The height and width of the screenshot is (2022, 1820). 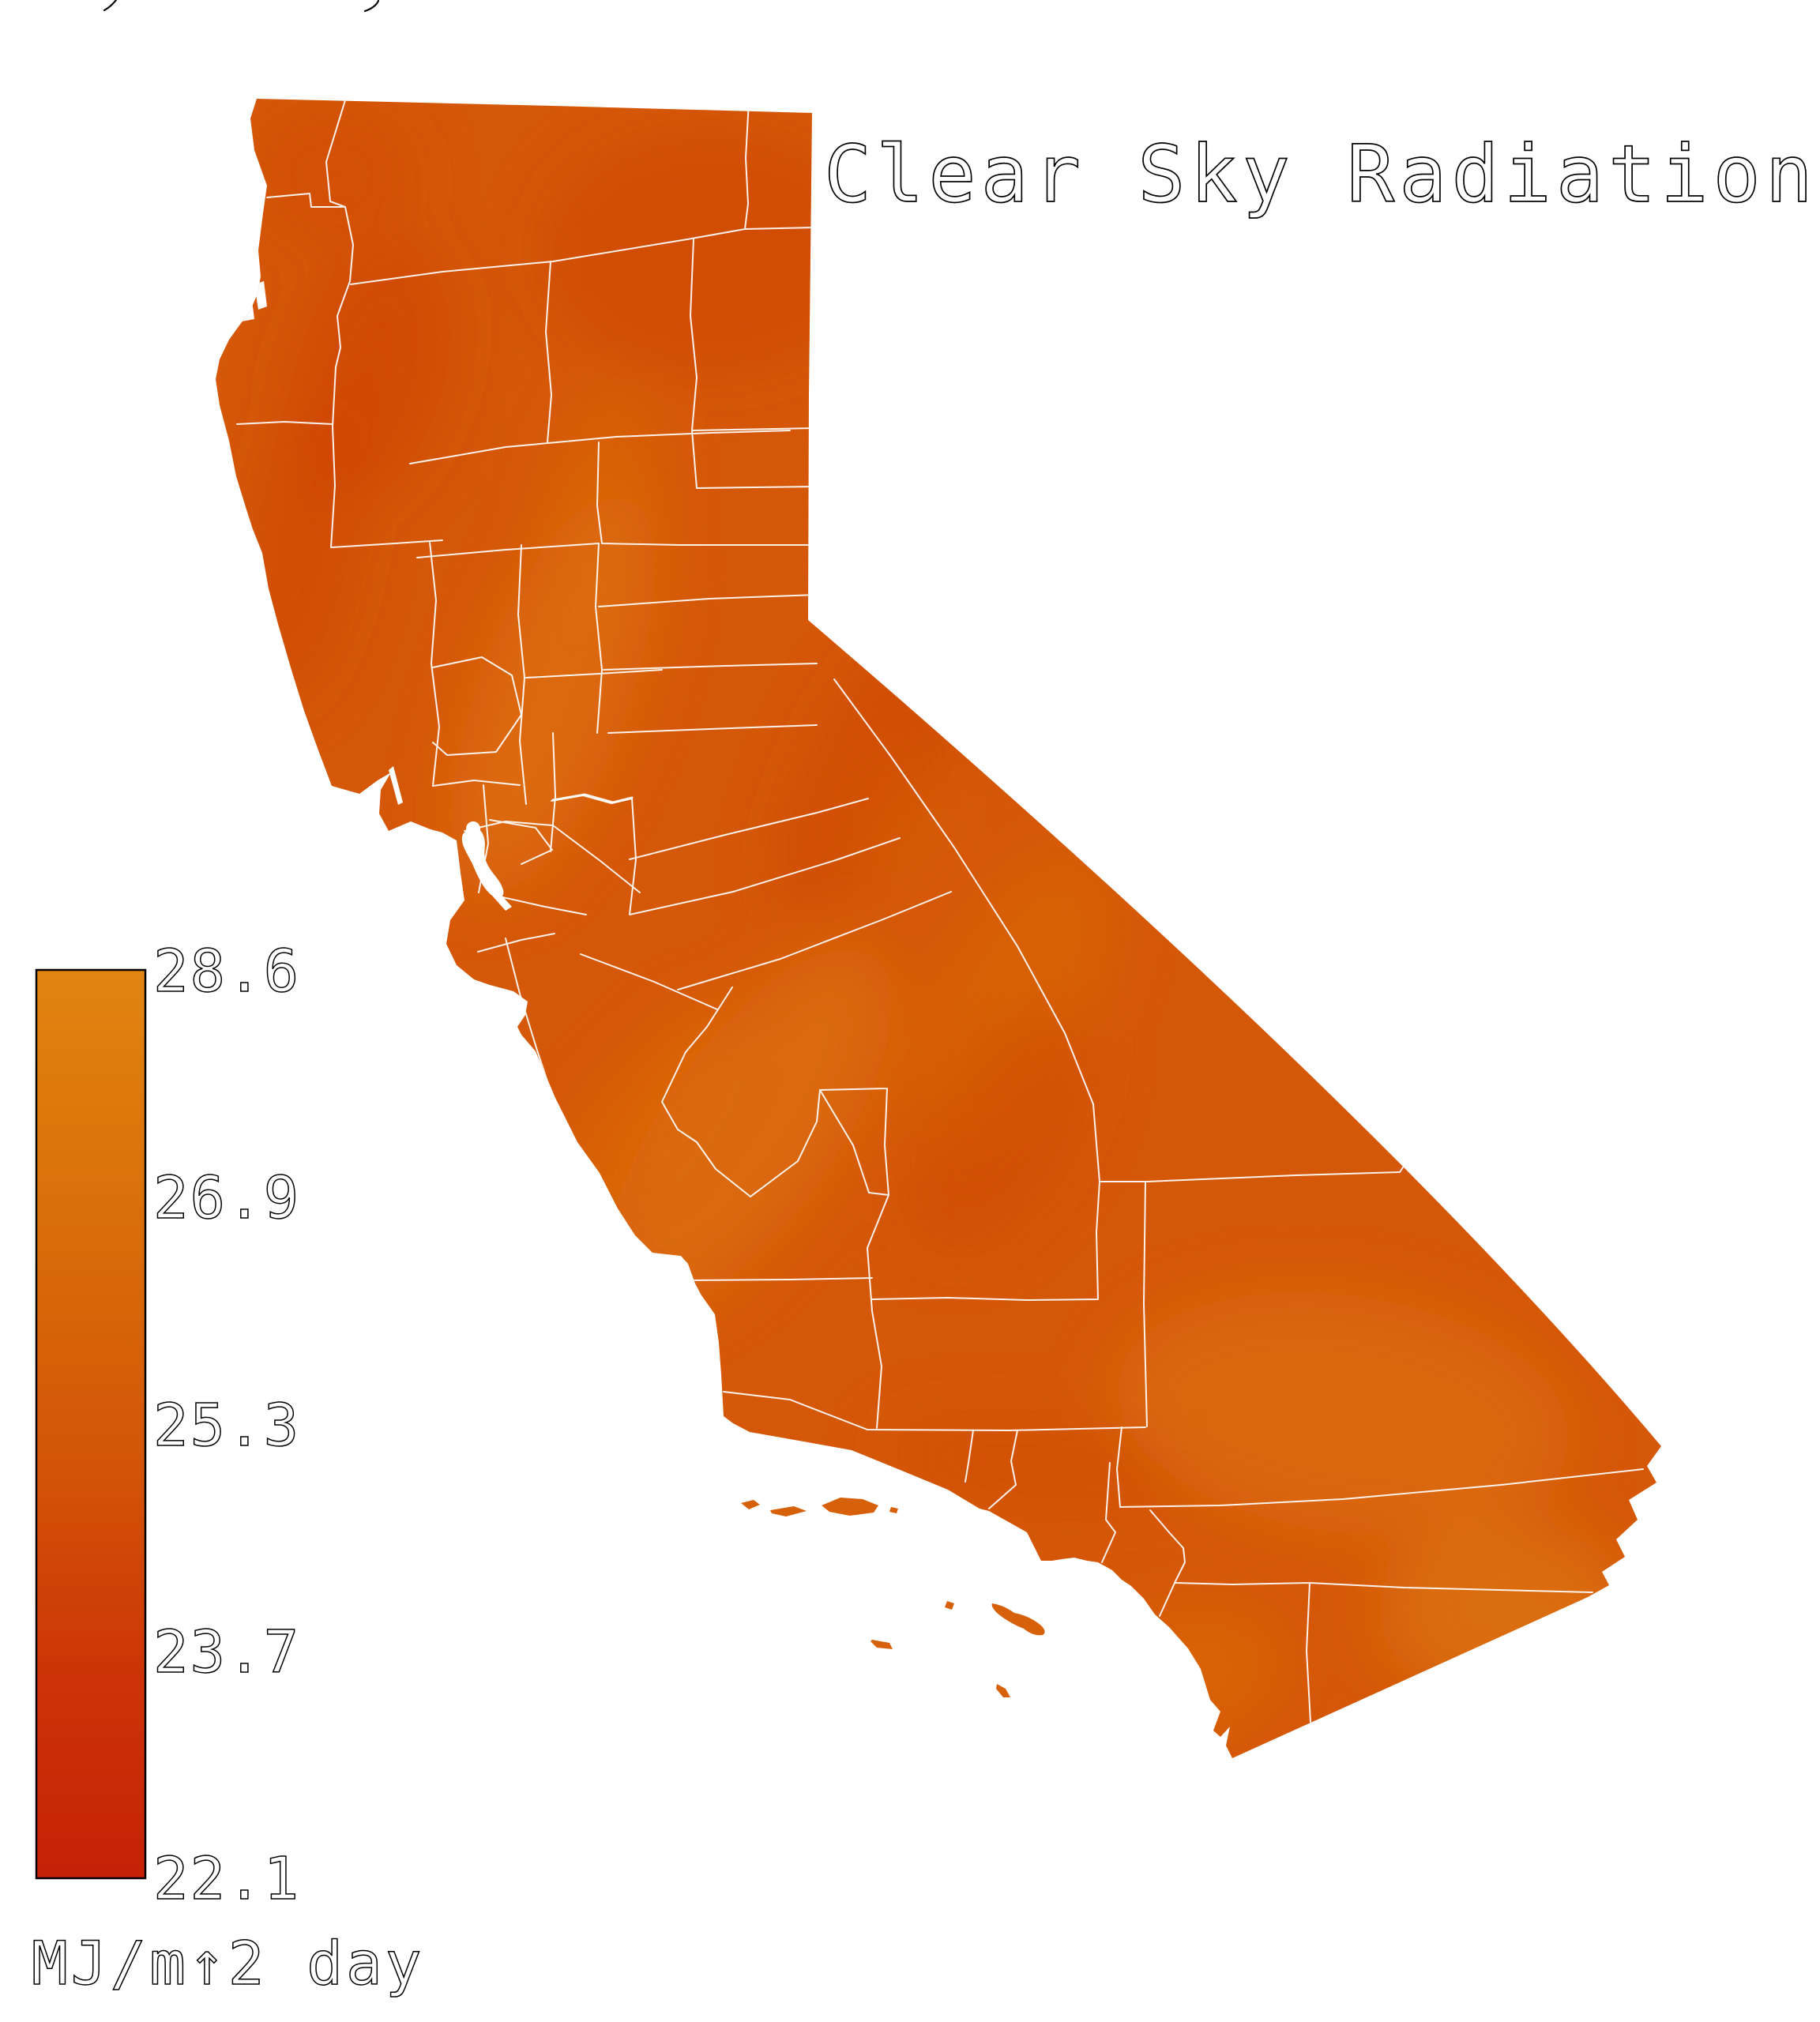 I want to click on south-sf-bay, so click(x=502, y=901).